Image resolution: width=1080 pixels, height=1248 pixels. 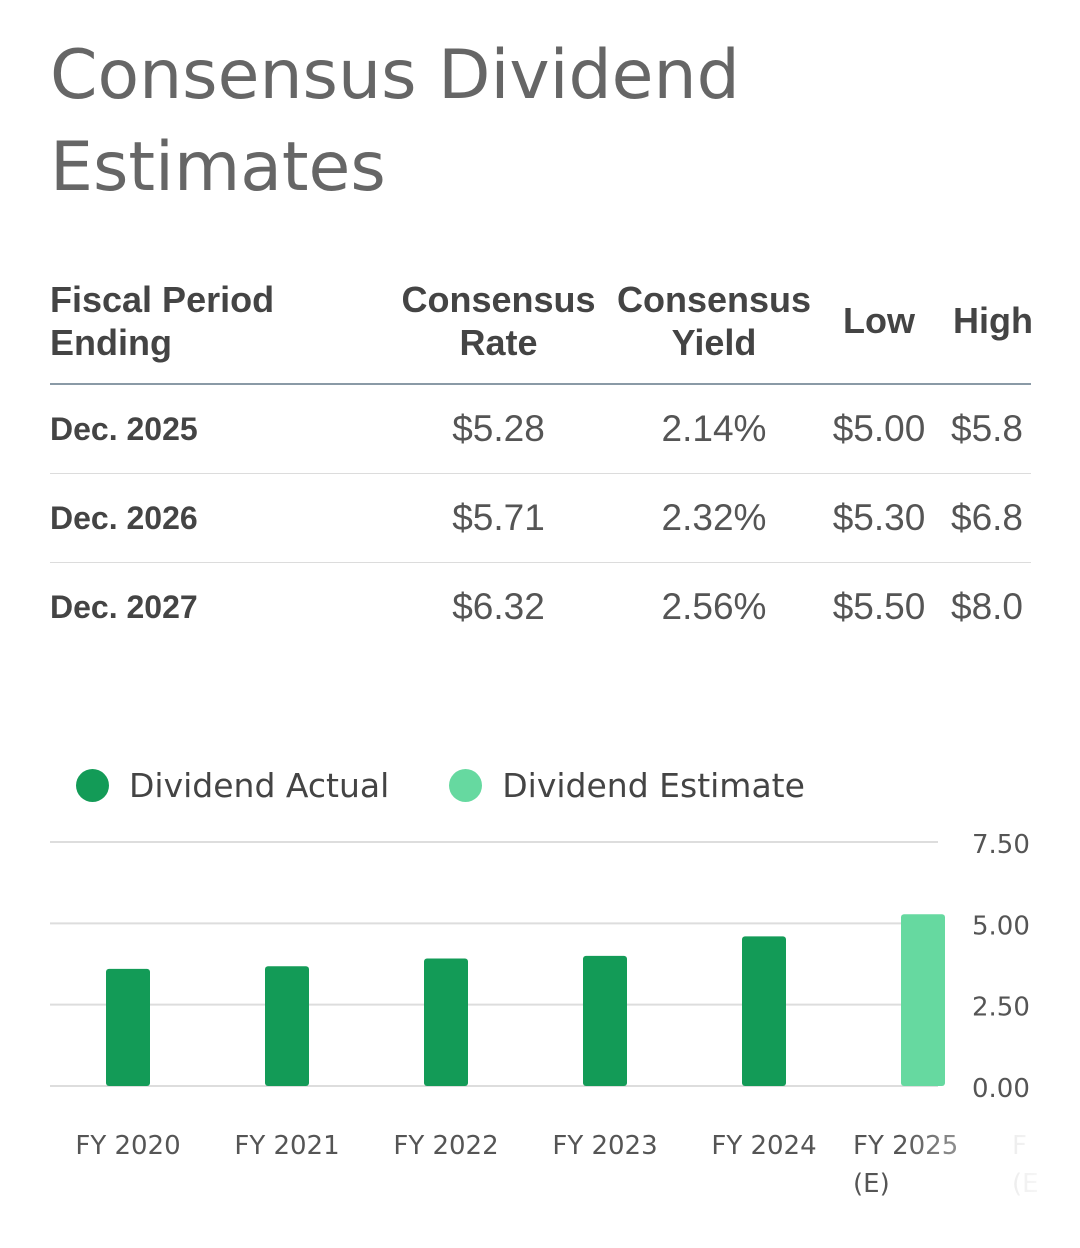 I want to click on header-high-label: High, so click(x=992, y=320).